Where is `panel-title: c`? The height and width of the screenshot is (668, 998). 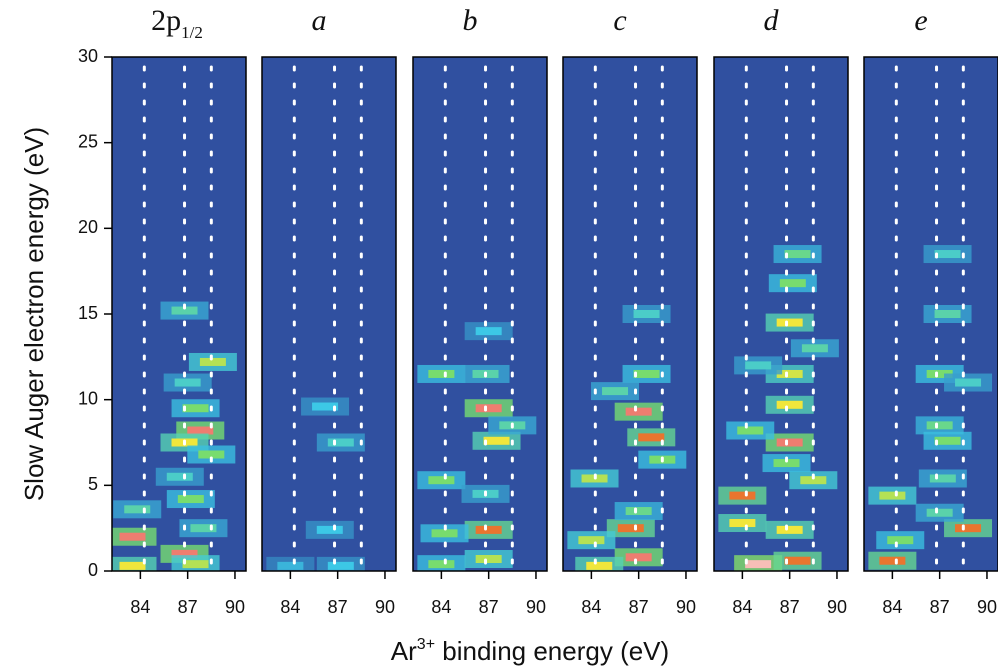 panel-title: c is located at coordinates (619, 20).